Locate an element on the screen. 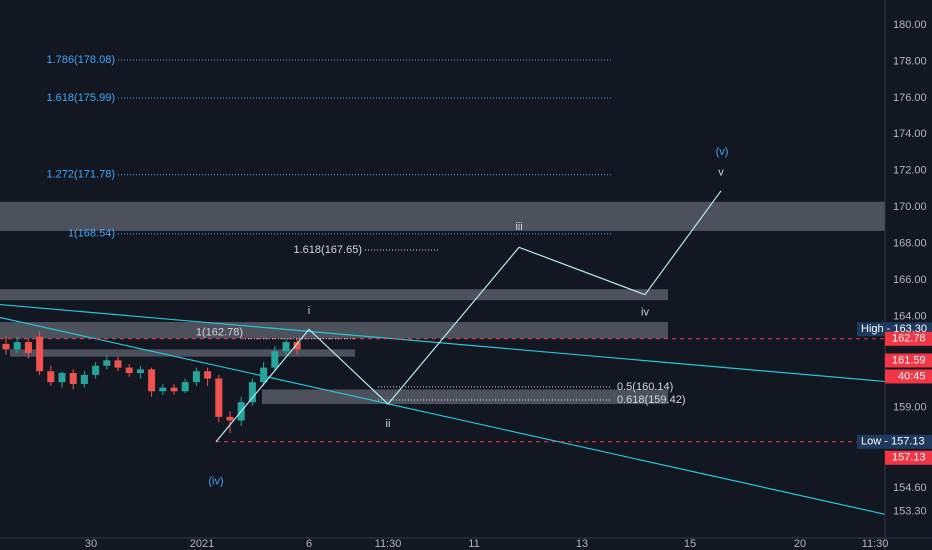  x-tick-label: 13 is located at coordinates (582, 544).